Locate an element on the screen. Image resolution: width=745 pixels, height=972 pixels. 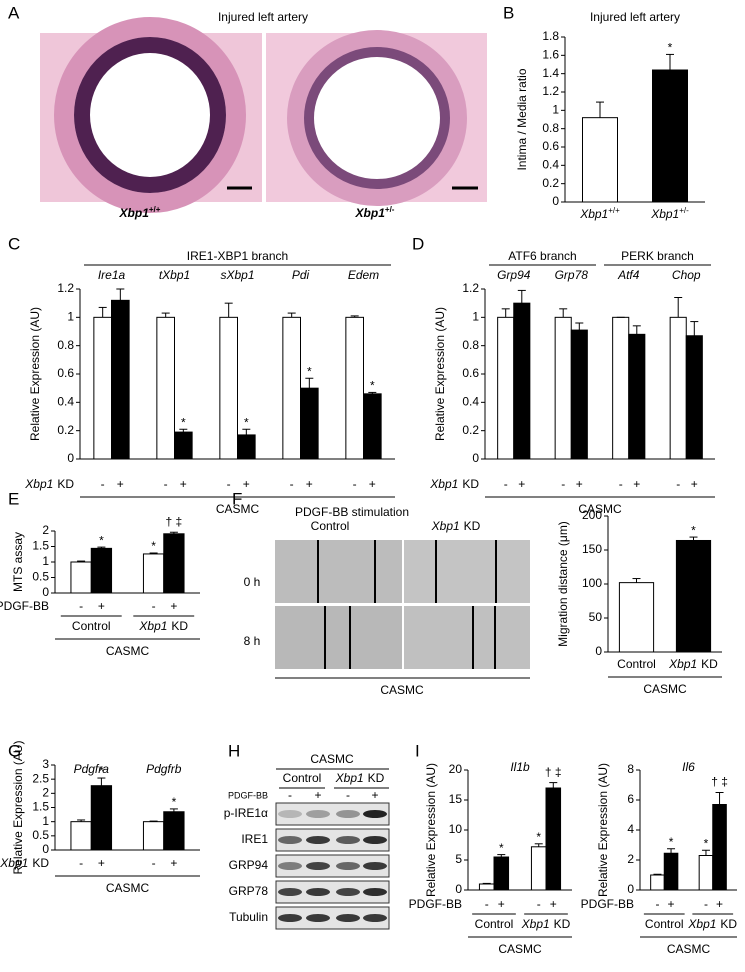
factor-label: PDGF-BB is located at coordinates (607, 904).